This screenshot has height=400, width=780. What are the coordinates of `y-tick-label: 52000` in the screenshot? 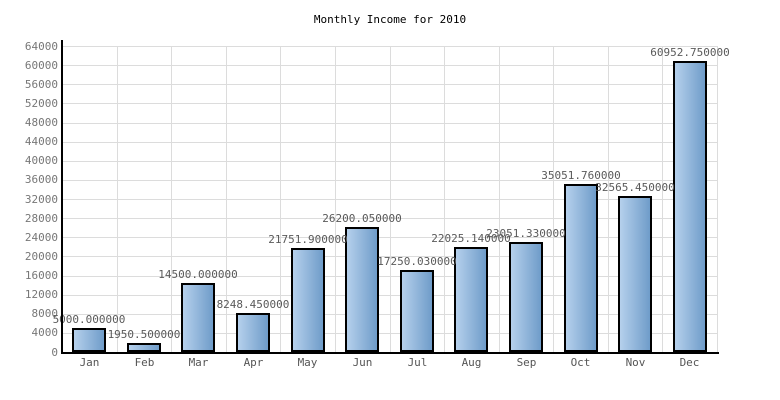 It's located at (41, 103).